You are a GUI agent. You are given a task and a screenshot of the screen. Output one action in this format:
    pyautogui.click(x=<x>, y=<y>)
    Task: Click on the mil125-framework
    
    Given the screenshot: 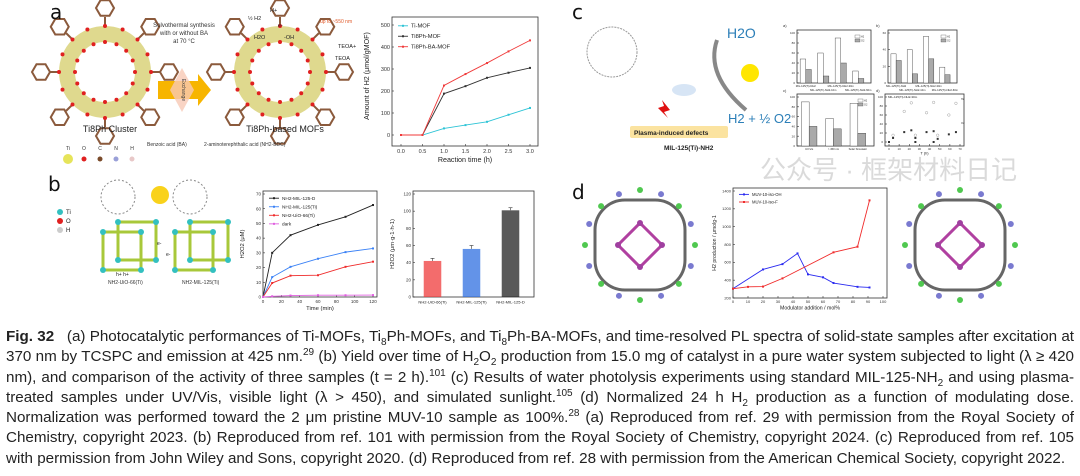 What is the action you would take?
    pyautogui.click(x=201, y=226)
    